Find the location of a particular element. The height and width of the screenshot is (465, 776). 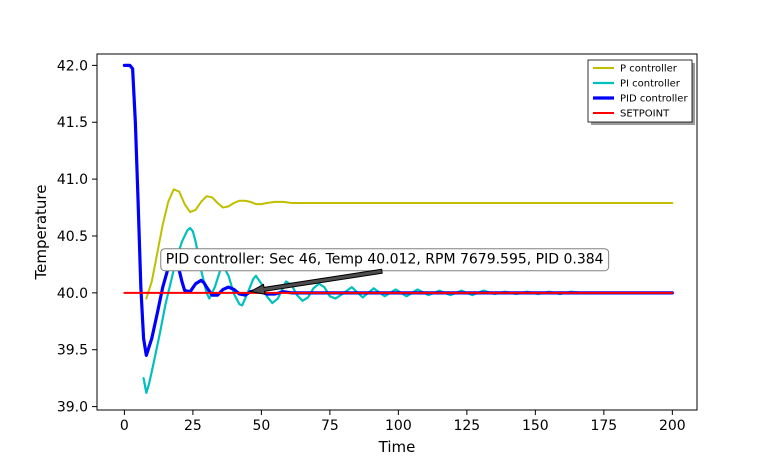

legend-label-pi-controller: PI controller is located at coordinates (650, 84).